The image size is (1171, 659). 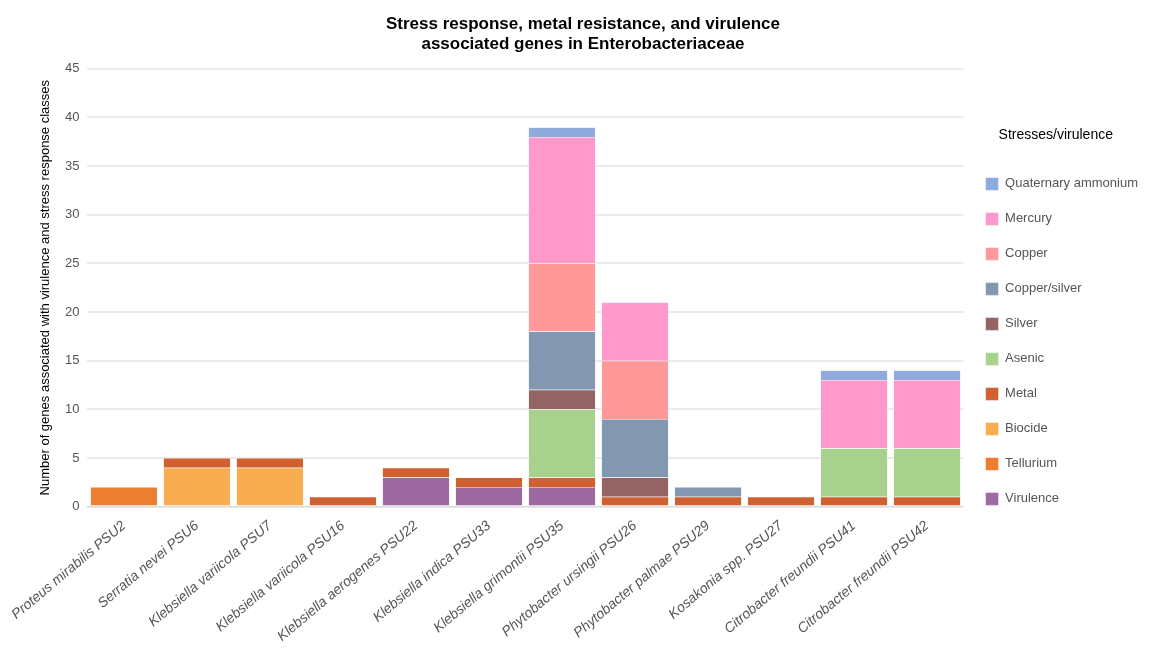 What do you see at coordinates (1027, 253) in the screenshot?
I see `legend-label: Copper` at bounding box center [1027, 253].